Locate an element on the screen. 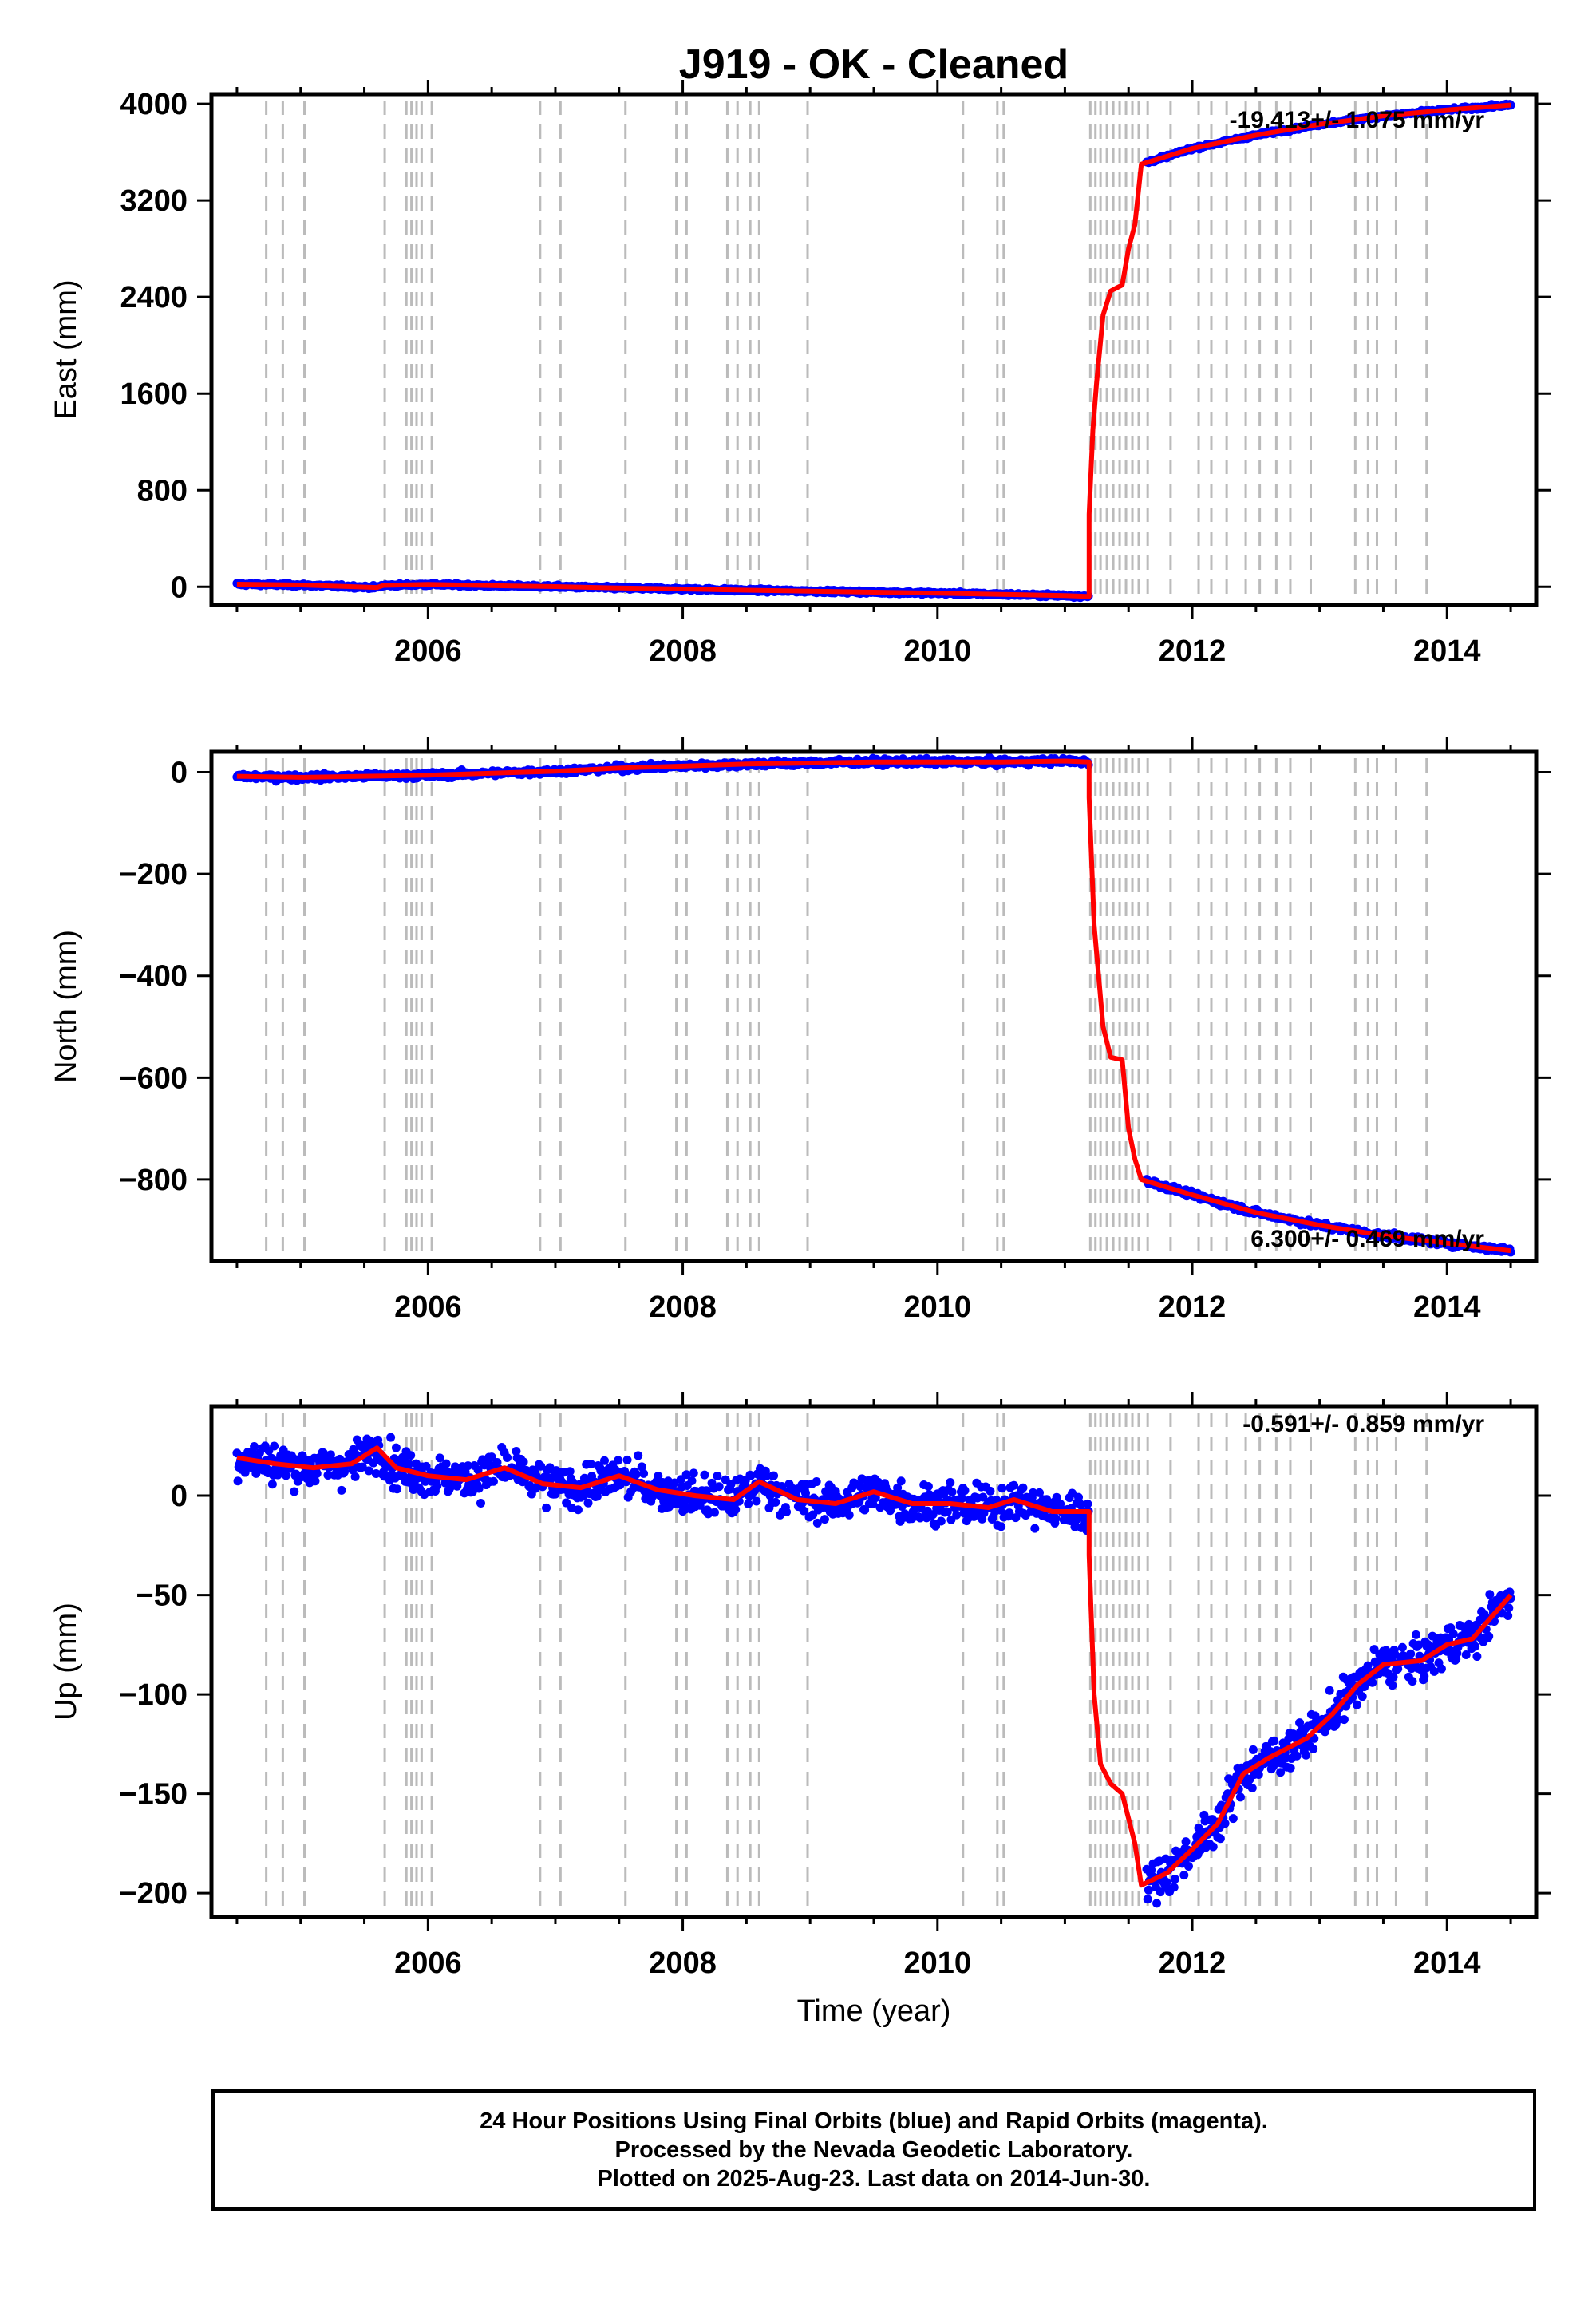 This screenshot has width=1596, height=2316. y-tick-label: −200 is located at coordinates (153, 1894).